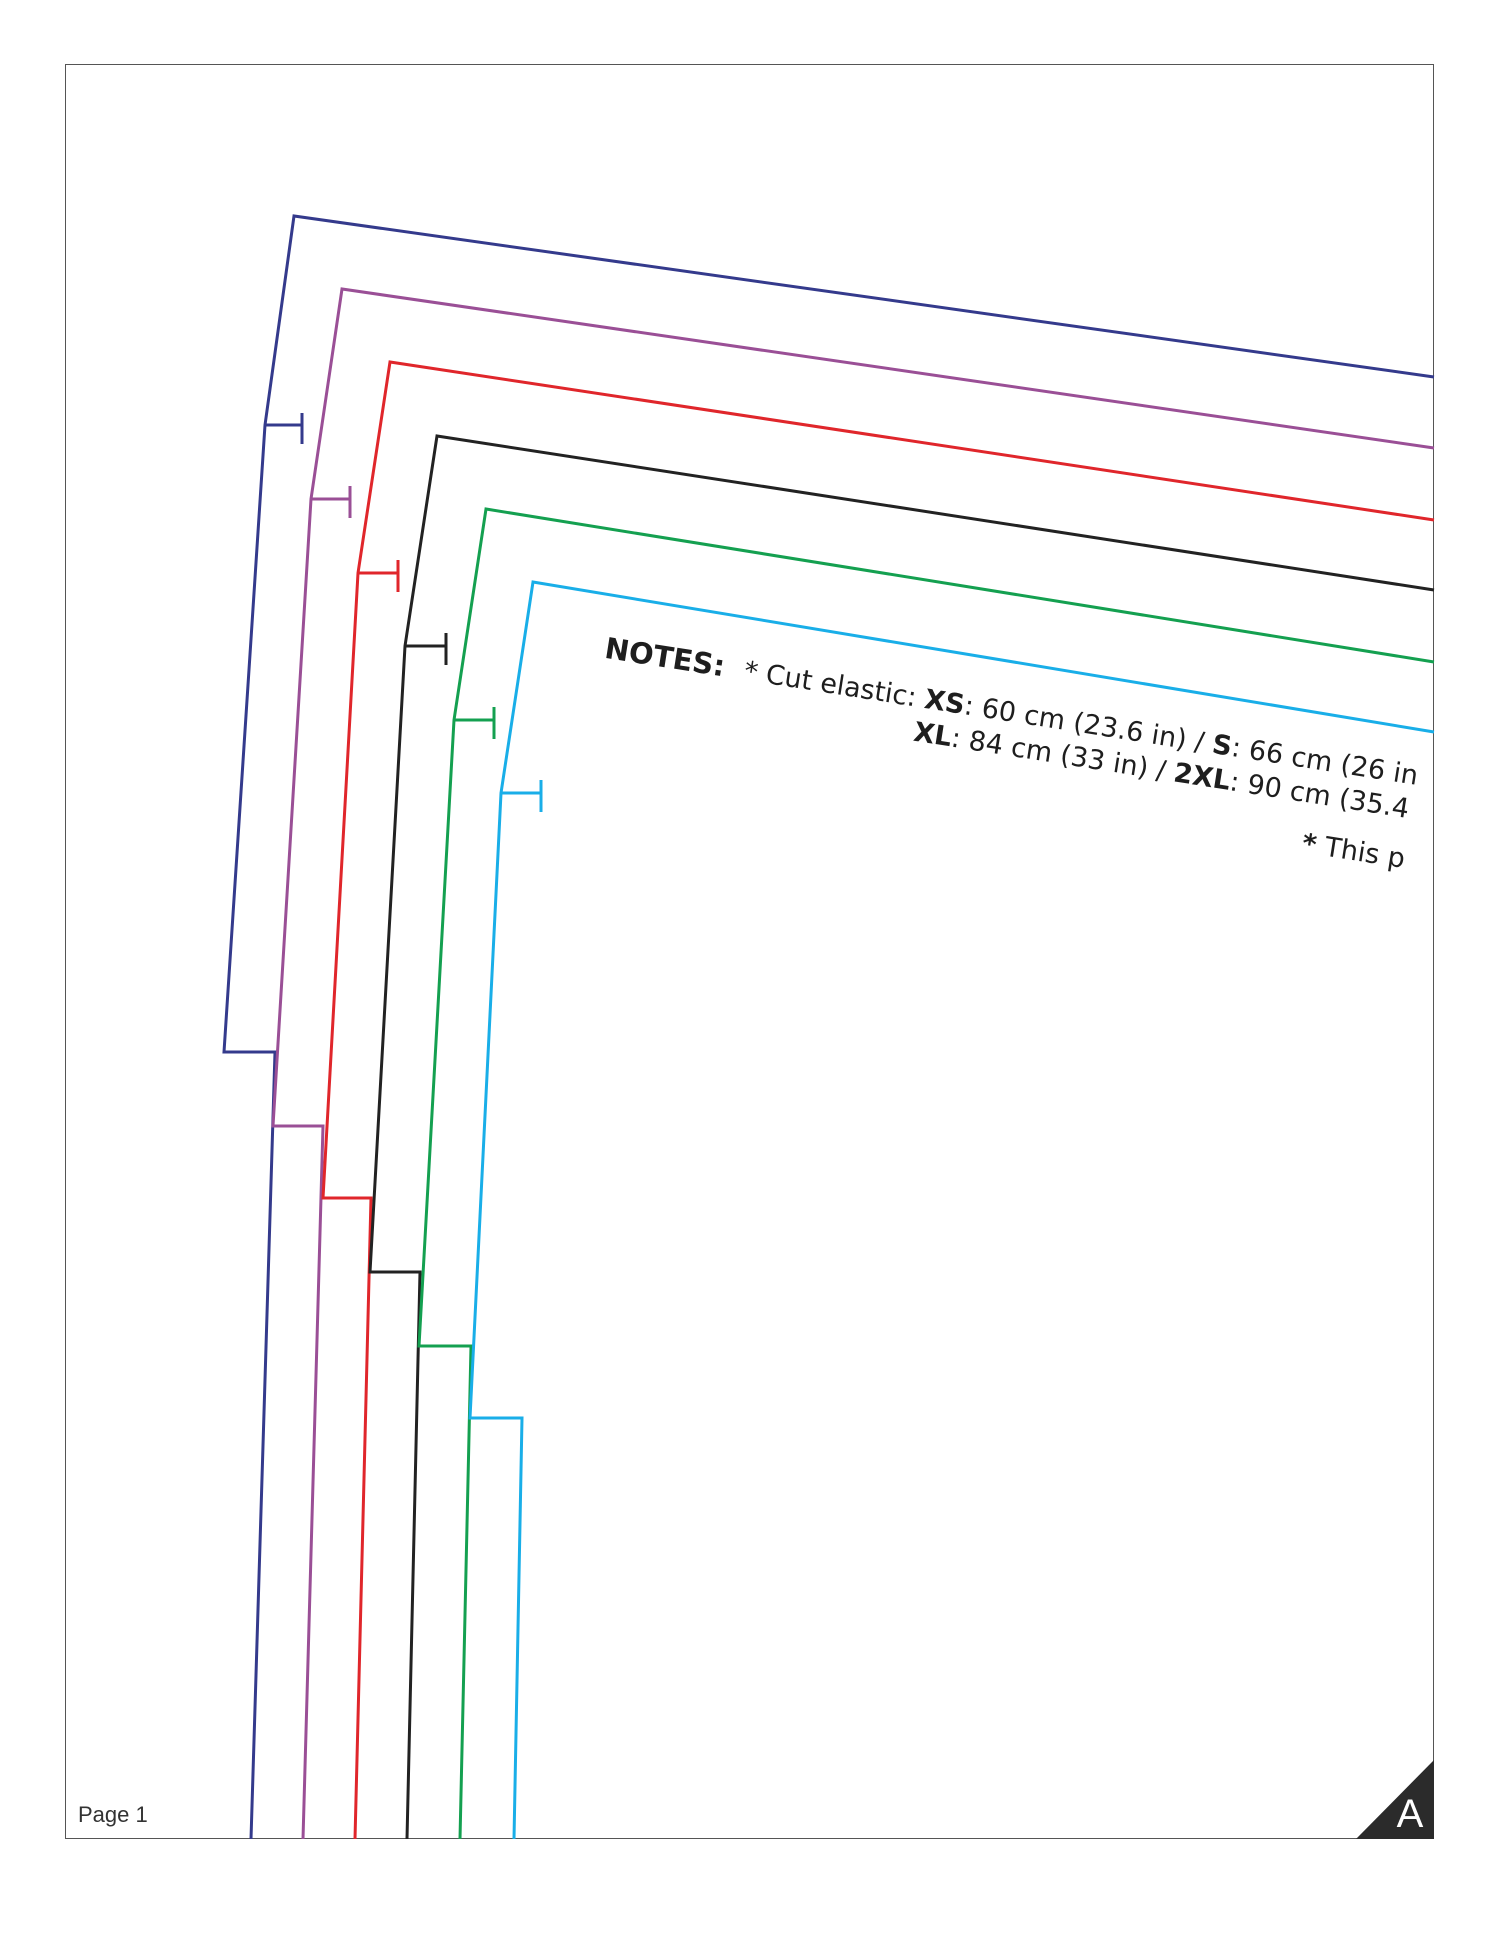 Image resolution: width=1500 pixels, height=1935 pixels. Describe the element at coordinates (113, 1814) in the screenshot. I see `page-number-label: Page 1` at that location.